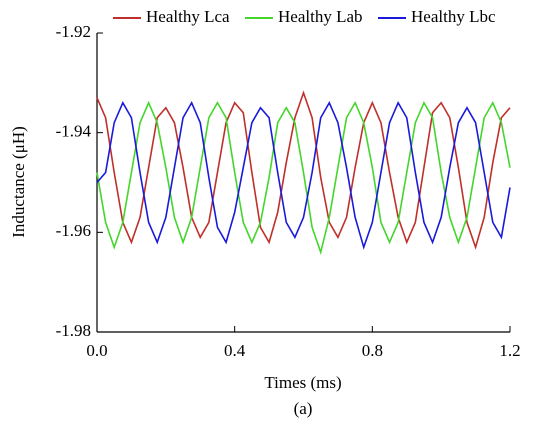 This screenshot has width=550, height=436. I want to click on x-tick-label: 1.2, so click(509, 350).